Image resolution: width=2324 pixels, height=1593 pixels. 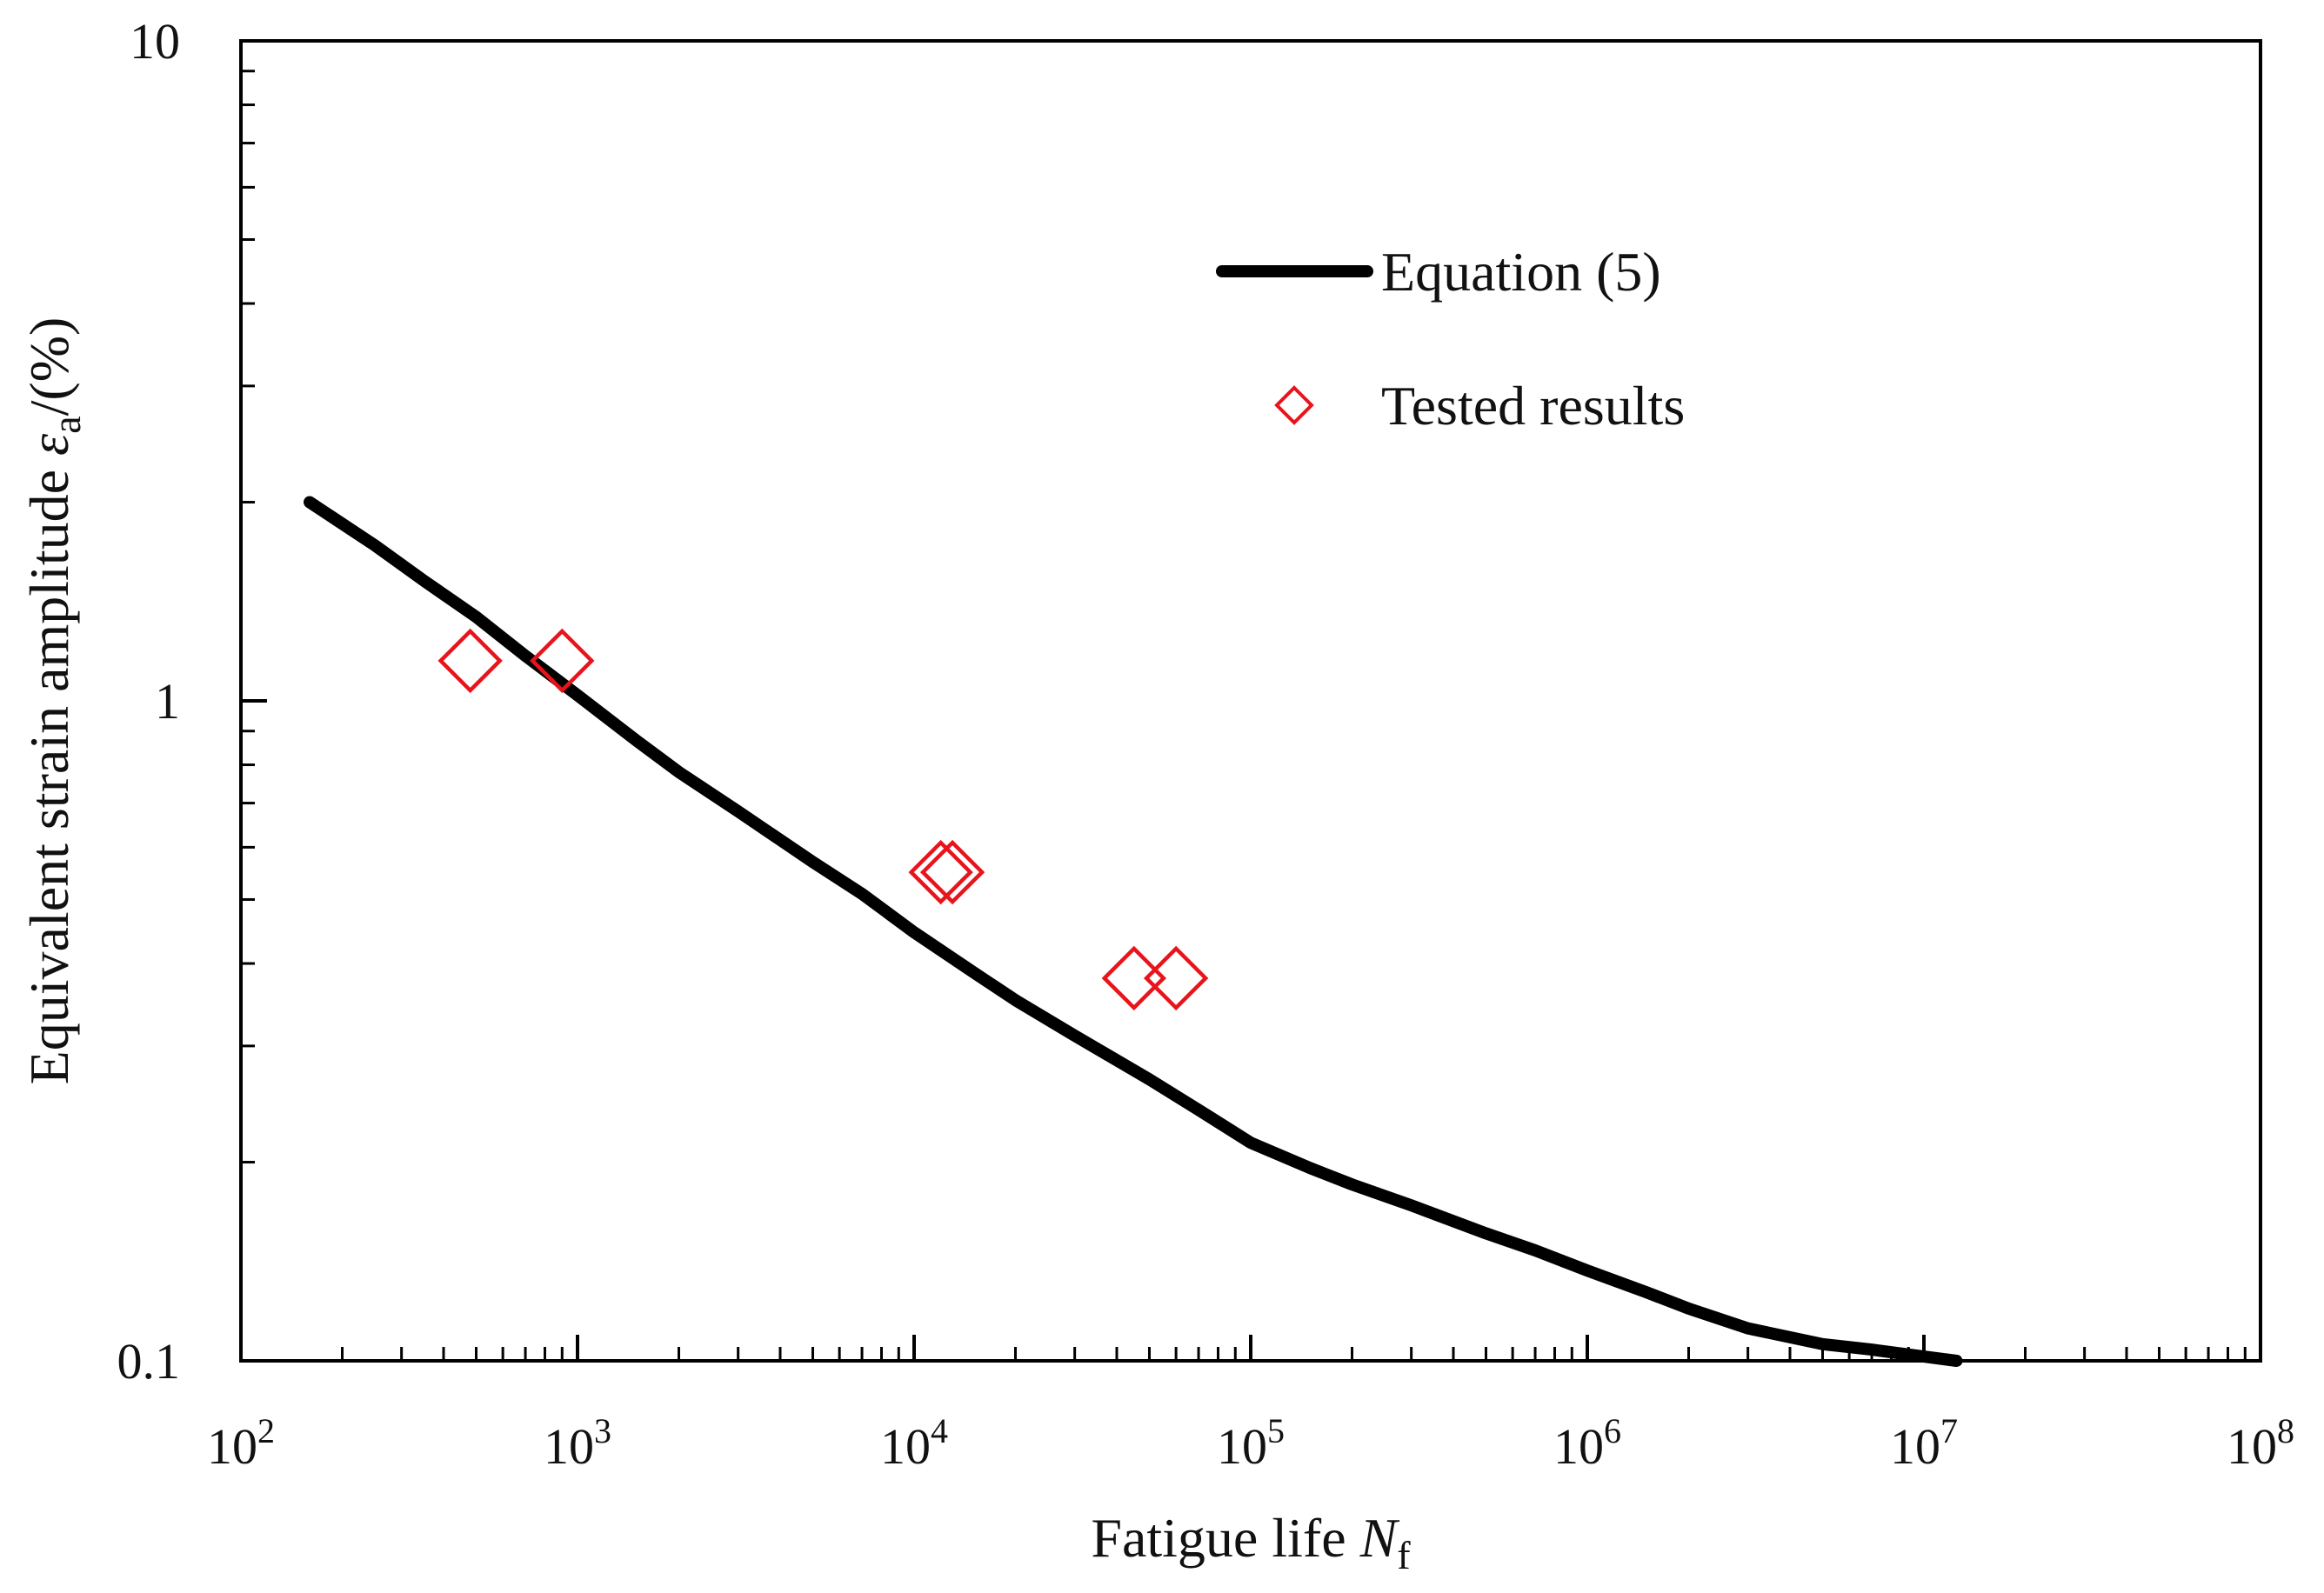 I want to click on y-axis-title: Equivalent strain amplitude εa/(%), so click(x=53, y=701).